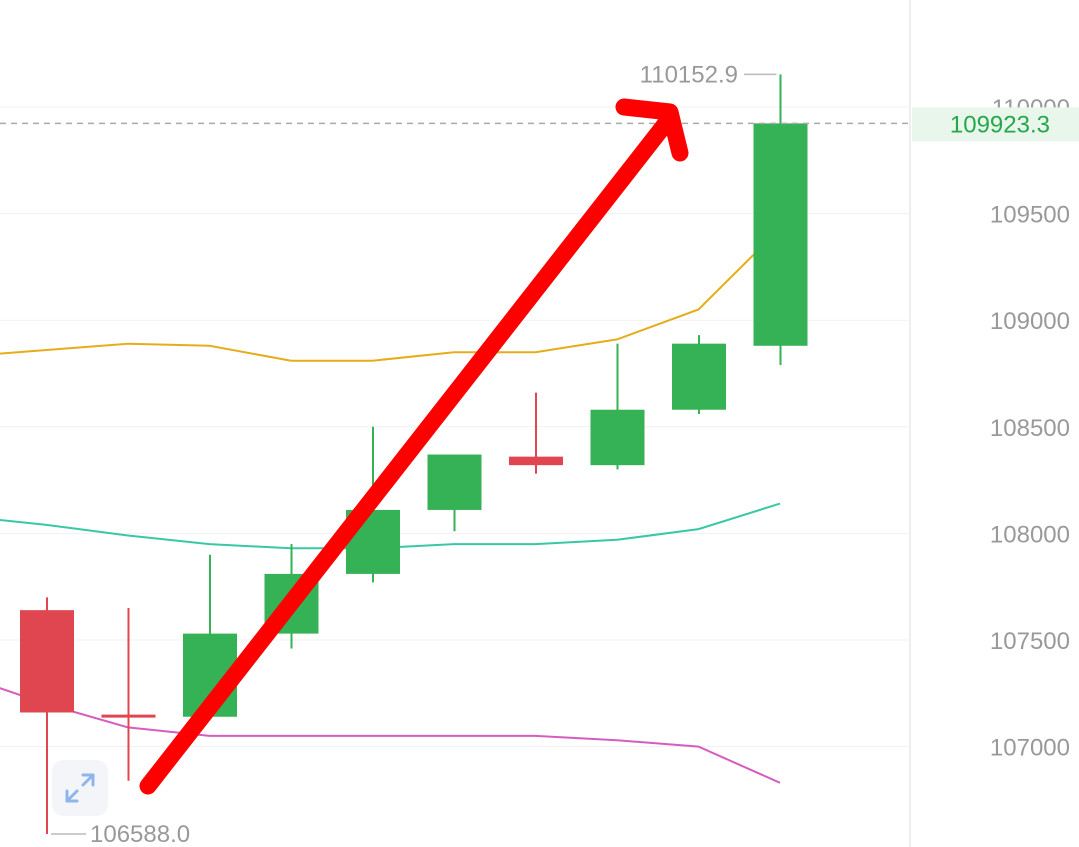 Image resolution: width=1079 pixels, height=847 pixels. What do you see at coordinates (1030, 428) in the screenshot?
I see `y-tick-label: 108500` at bounding box center [1030, 428].